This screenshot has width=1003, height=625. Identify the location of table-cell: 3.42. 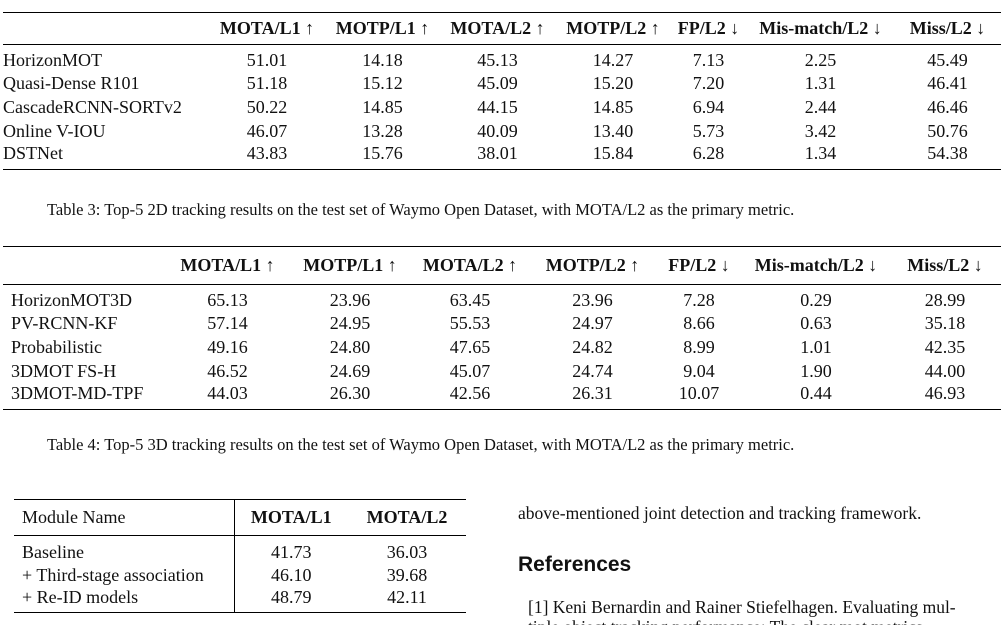
(820, 130).